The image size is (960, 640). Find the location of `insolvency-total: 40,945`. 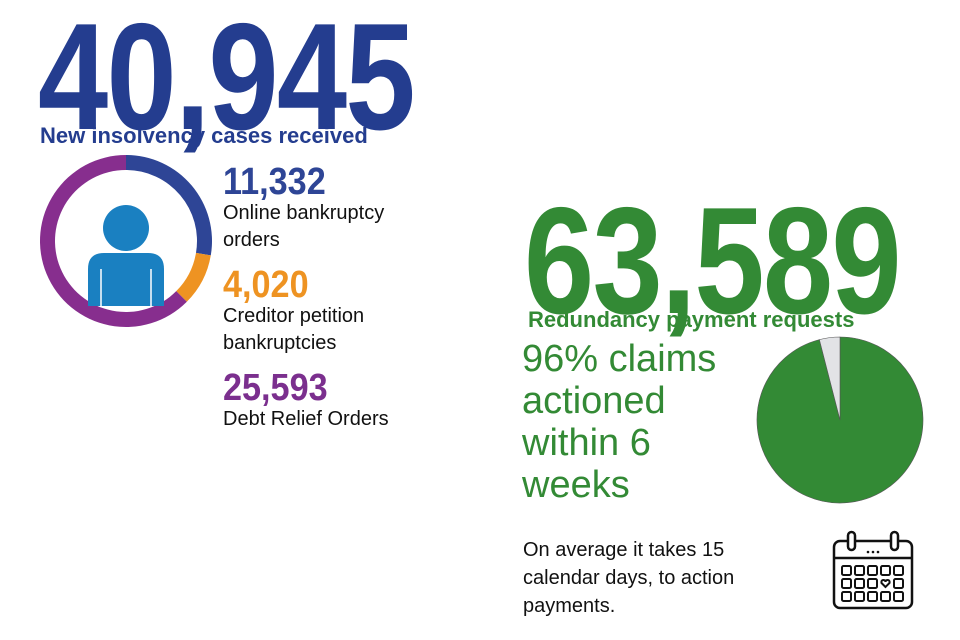

insolvency-total: 40,945 is located at coordinates (227, 81).